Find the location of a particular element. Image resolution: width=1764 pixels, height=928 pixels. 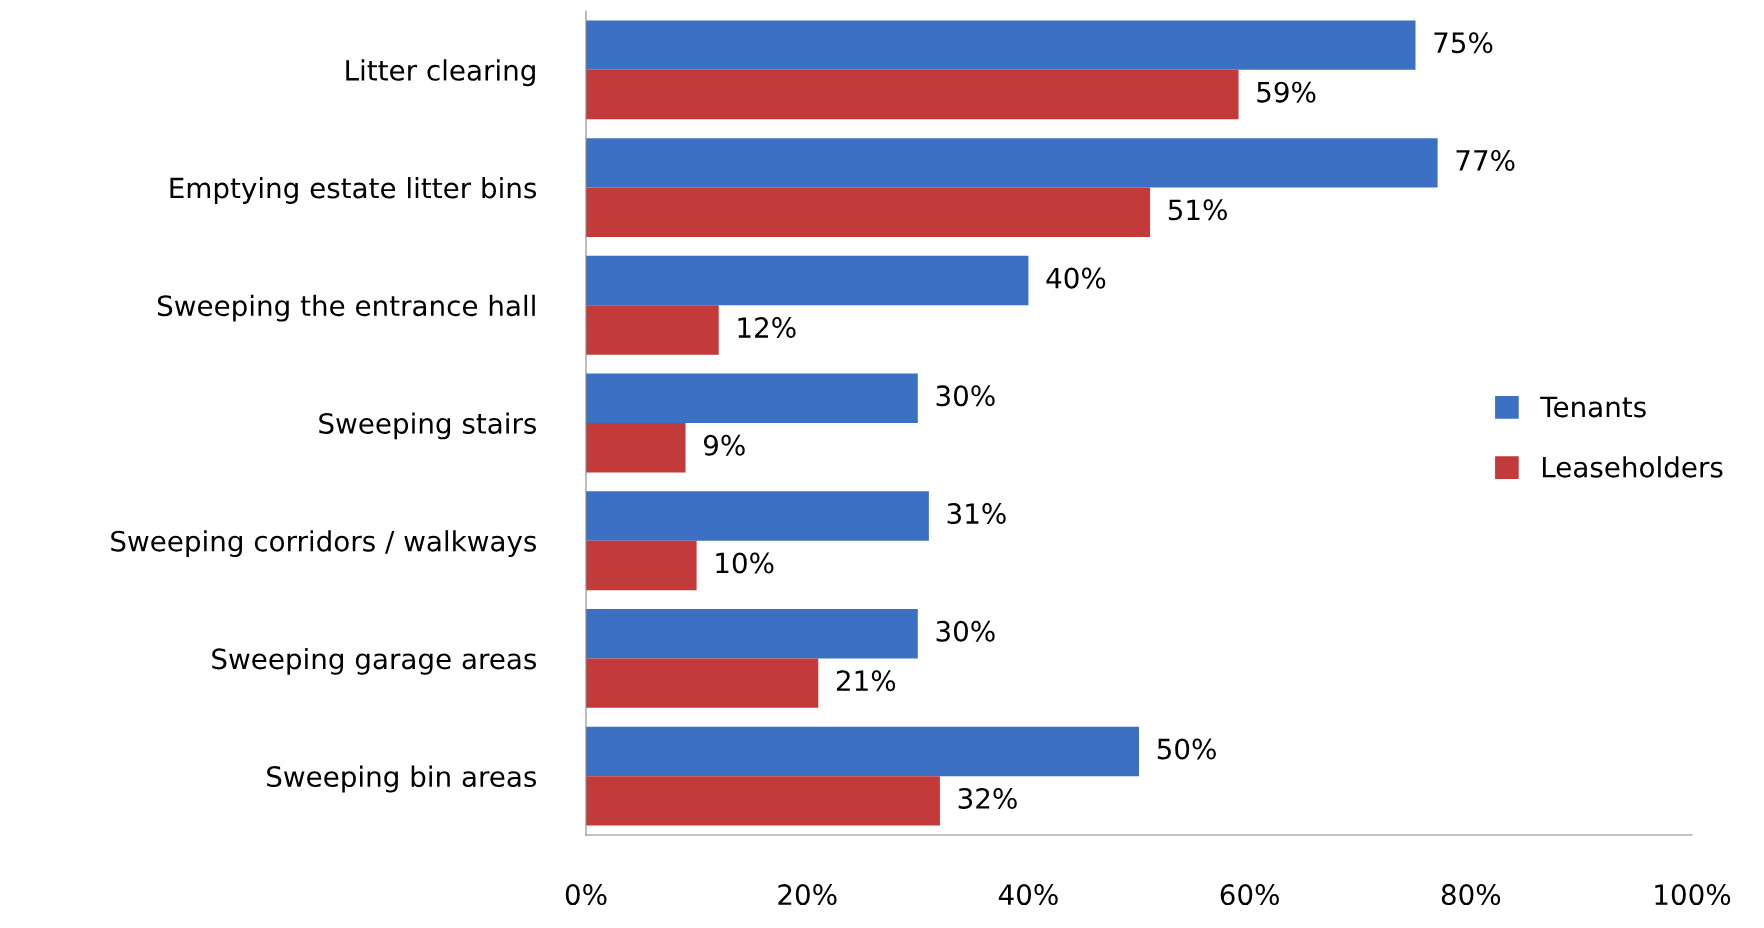

y-tick-label: Sweeping stairs is located at coordinates (428, 426).